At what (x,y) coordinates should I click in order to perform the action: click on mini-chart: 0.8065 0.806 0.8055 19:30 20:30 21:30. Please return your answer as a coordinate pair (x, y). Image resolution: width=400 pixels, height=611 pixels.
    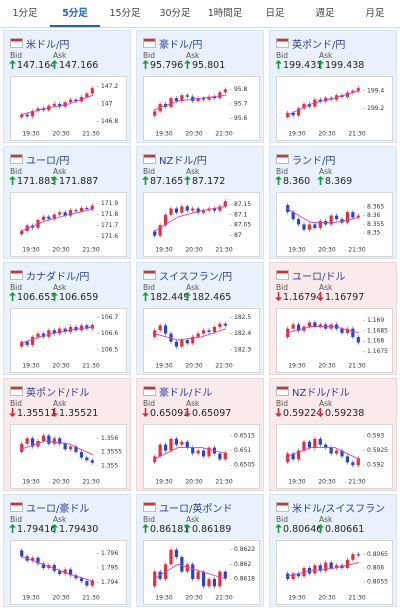
    Looking at the image, I should click on (337, 576).